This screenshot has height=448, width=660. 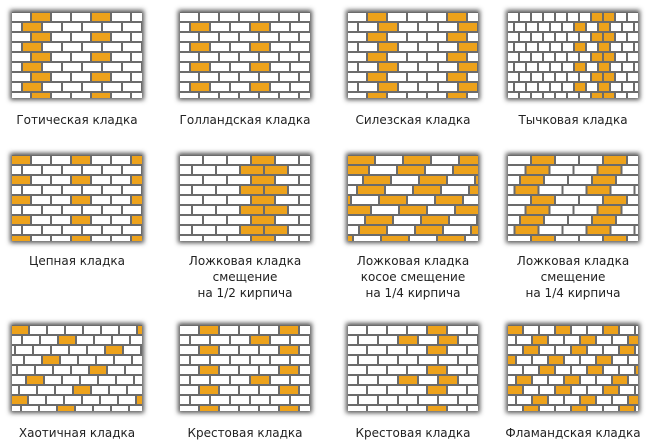 I want to click on tile-label: Готическая кладка, so click(x=76, y=120).